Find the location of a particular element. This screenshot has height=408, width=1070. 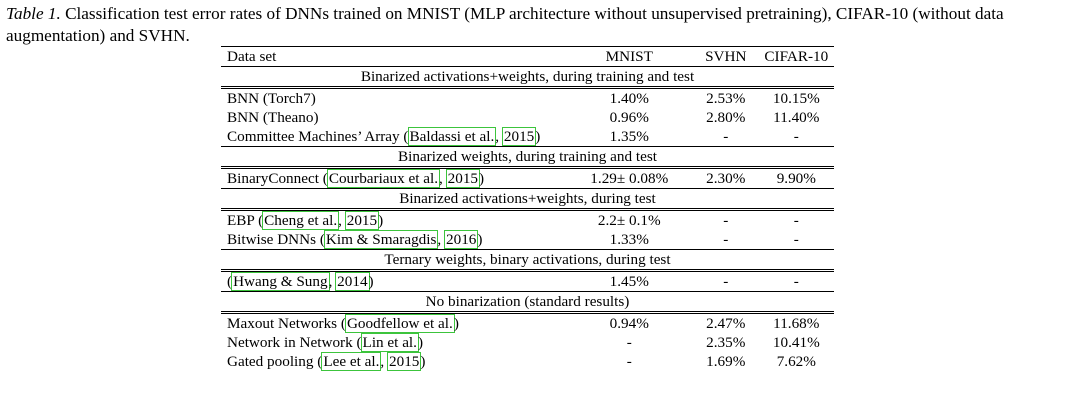

method-cell: (Hwang & Sung, 2014) is located at coordinates (393, 280).